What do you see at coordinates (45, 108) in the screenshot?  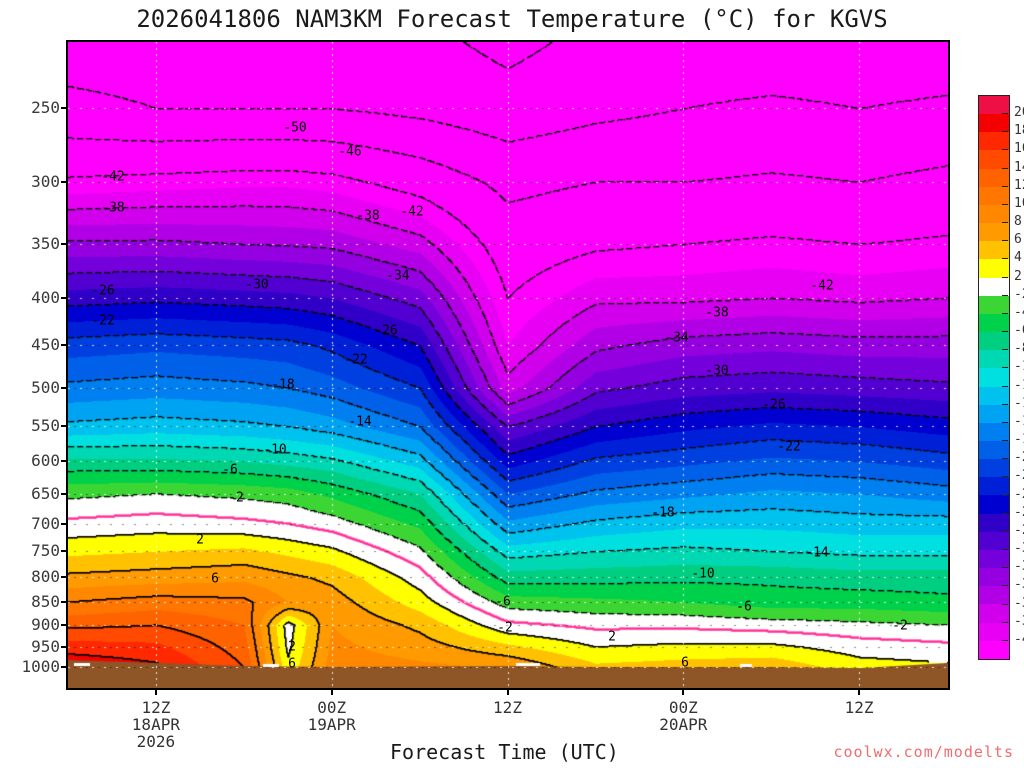 I see `y-axis-label: 250` at bounding box center [45, 108].